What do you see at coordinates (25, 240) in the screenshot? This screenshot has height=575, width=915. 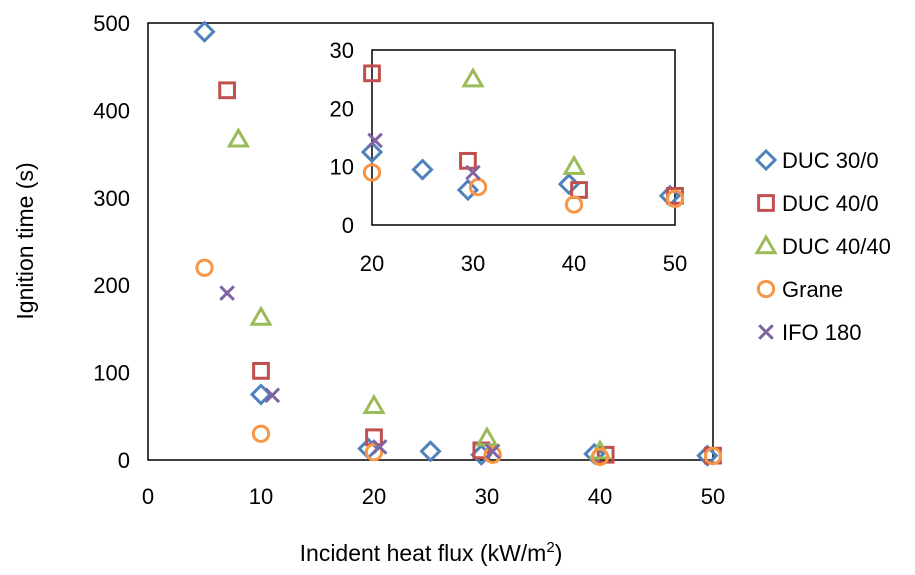 I see `y-axis-title: Ignition time (s)` at bounding box center [25, 240].